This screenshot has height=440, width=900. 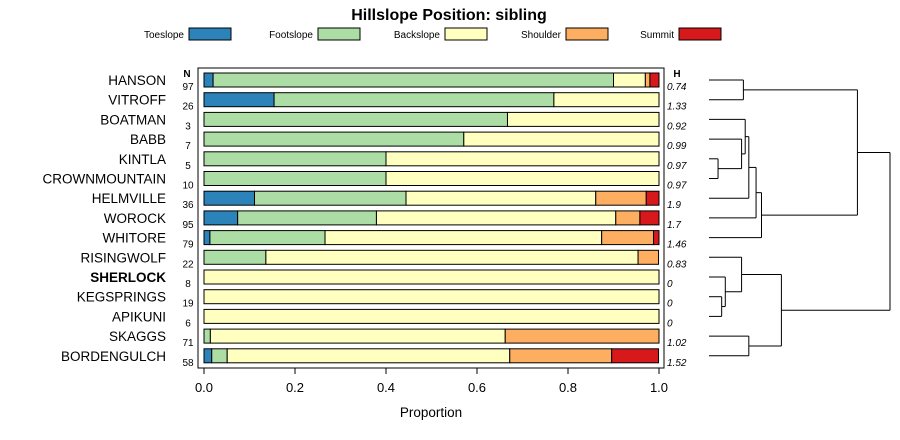 What do you see at coordinates (135, 218) in the screenshot?
I see `row-label-worock: WOROCK` at bounding box center [135, 218].